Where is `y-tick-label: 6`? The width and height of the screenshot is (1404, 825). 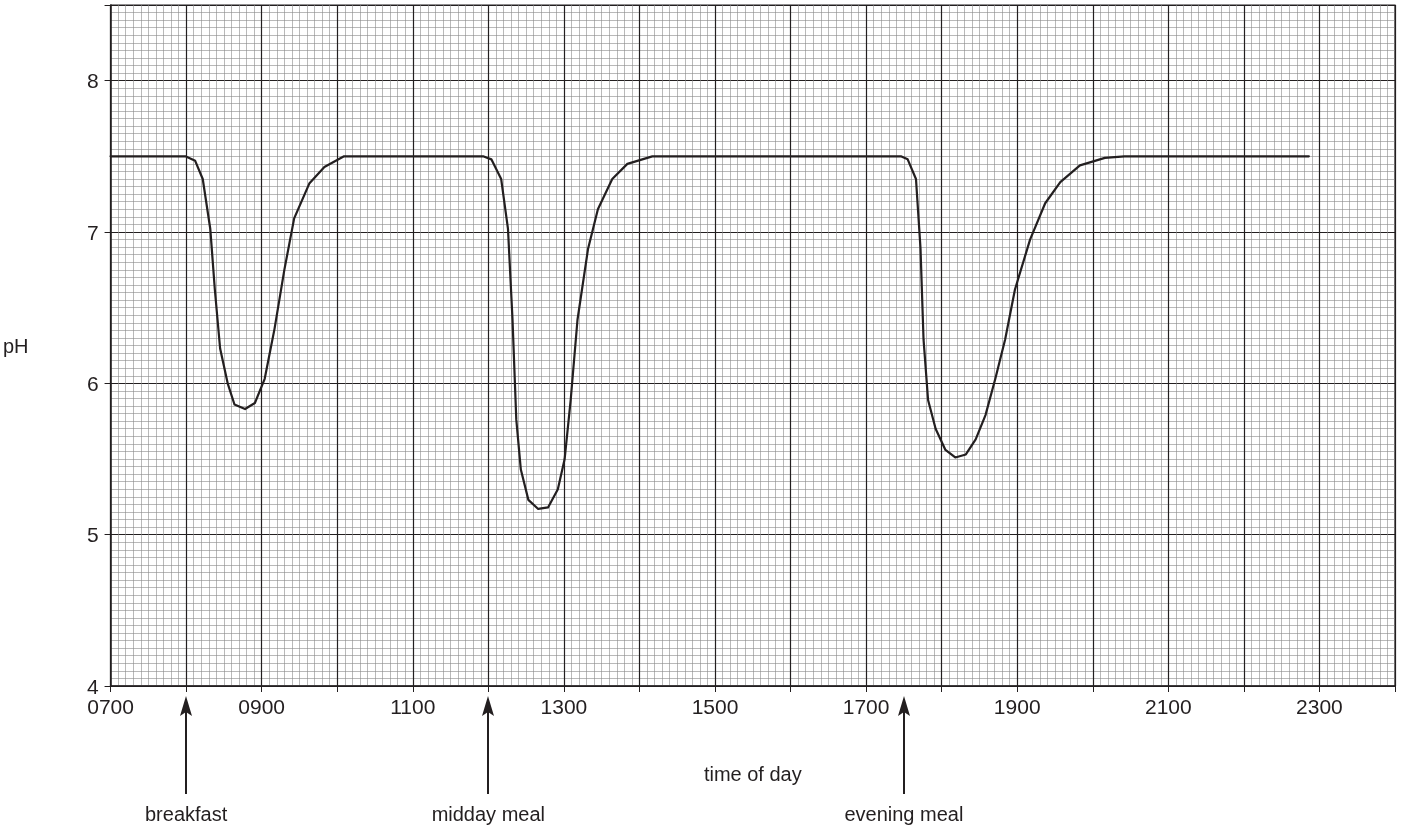 y-tick-label: 6 is located at coordinates (92, 383).